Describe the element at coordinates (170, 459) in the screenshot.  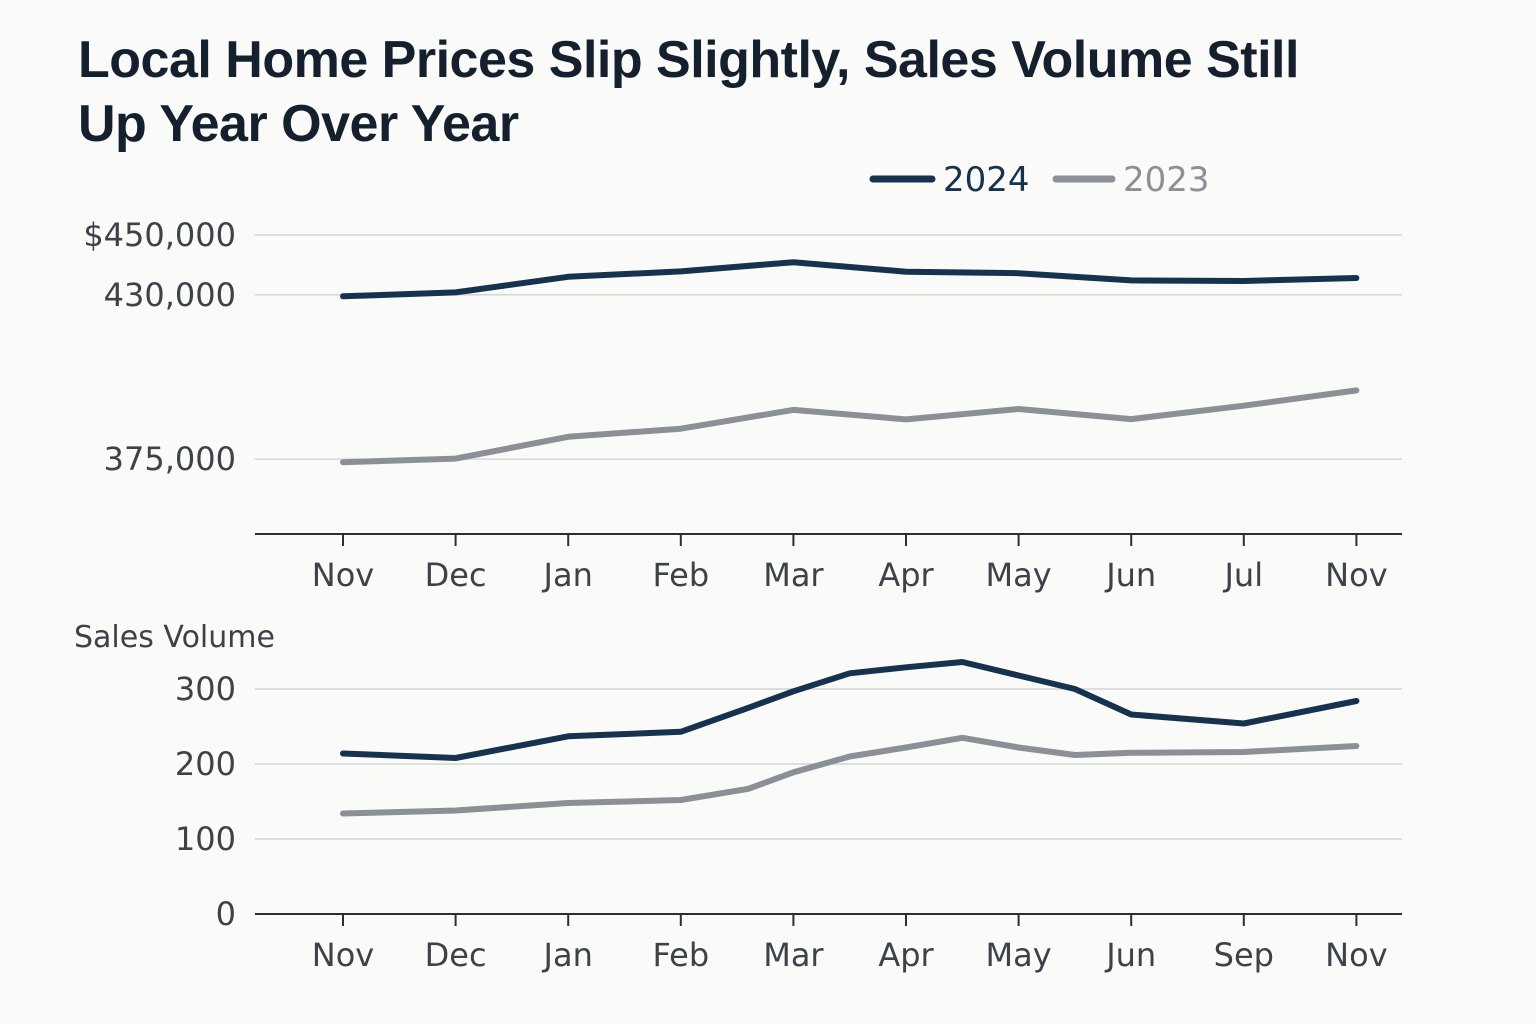
I see `y-tick-label-375-000: 375,000` at that location.